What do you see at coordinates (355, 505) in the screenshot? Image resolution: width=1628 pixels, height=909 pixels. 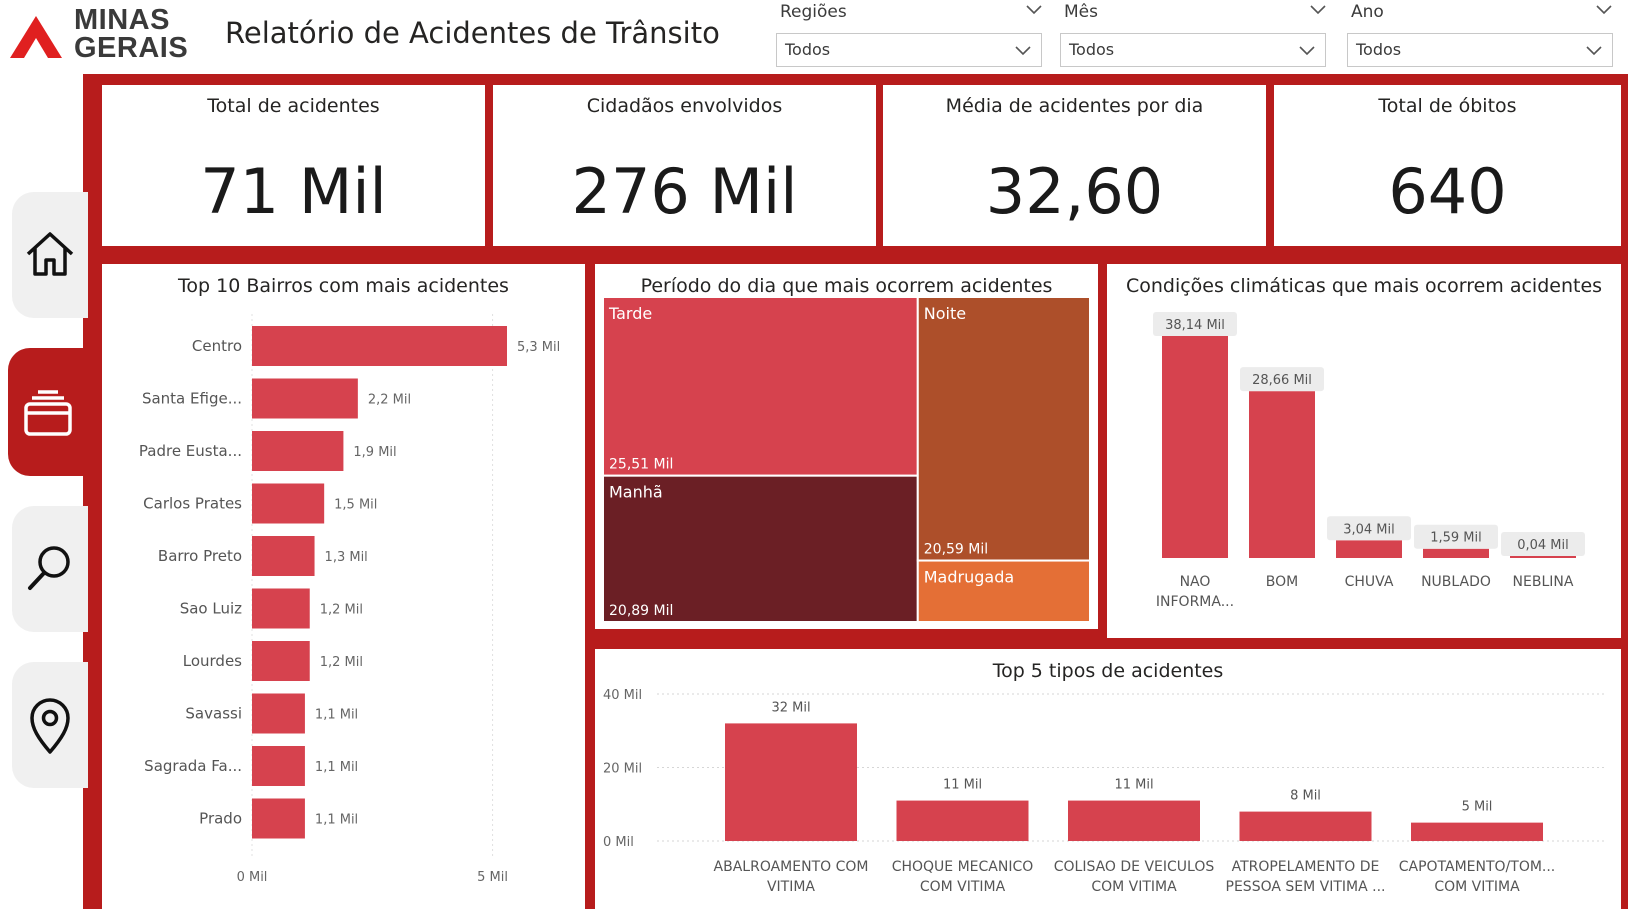 I see `data-label: 1,5 Mil` at bounding box center [355, 505].